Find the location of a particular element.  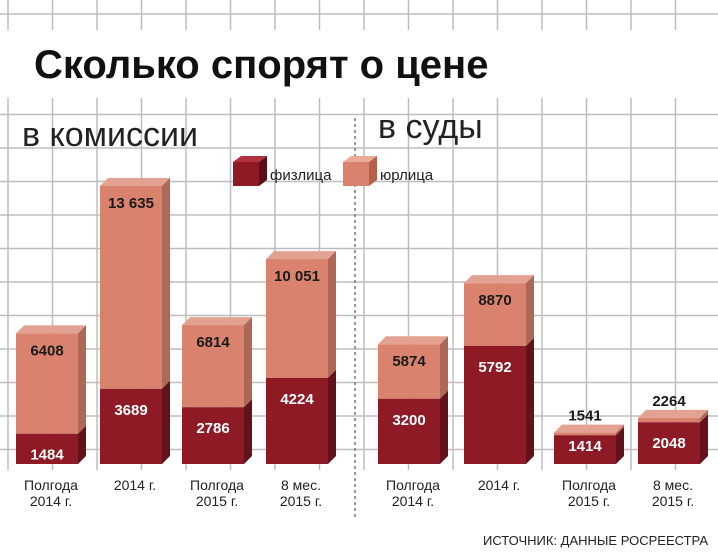

title-banner: Сколько спорят о цене is located at coordinates (359, 64).